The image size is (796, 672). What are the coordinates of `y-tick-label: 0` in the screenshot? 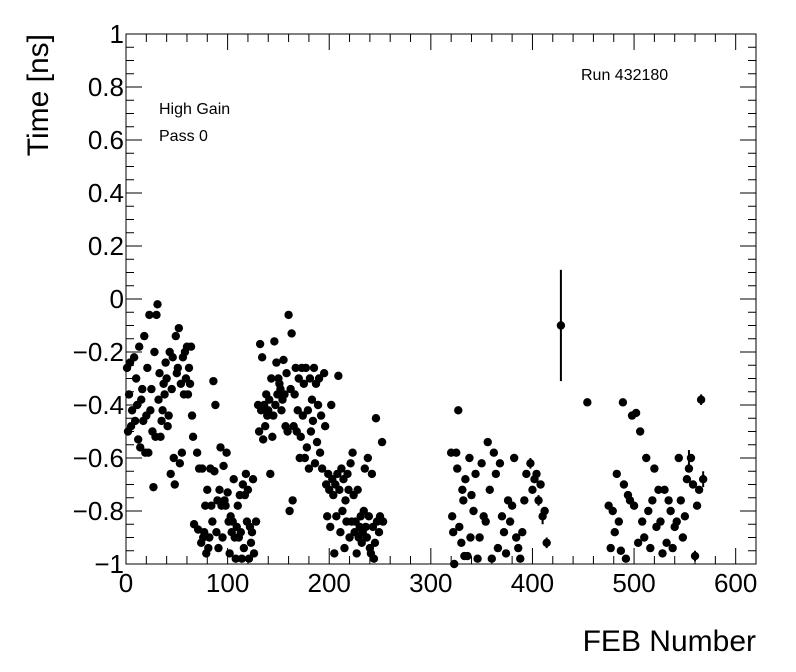 It's located at (117, 299).